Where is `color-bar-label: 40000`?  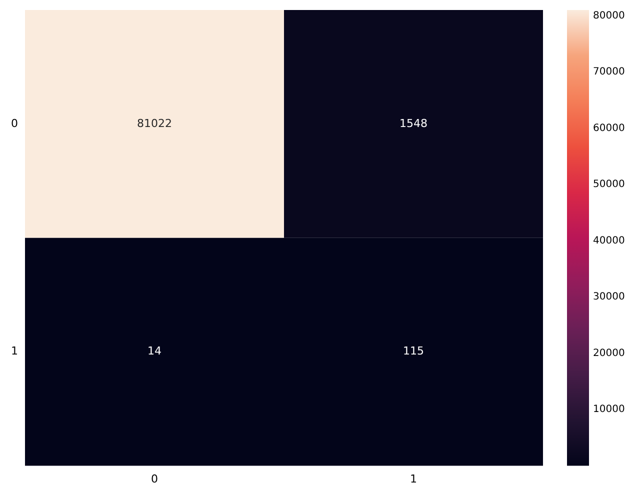 color-bar-label: 40000 is located at coordinates (609, 240).